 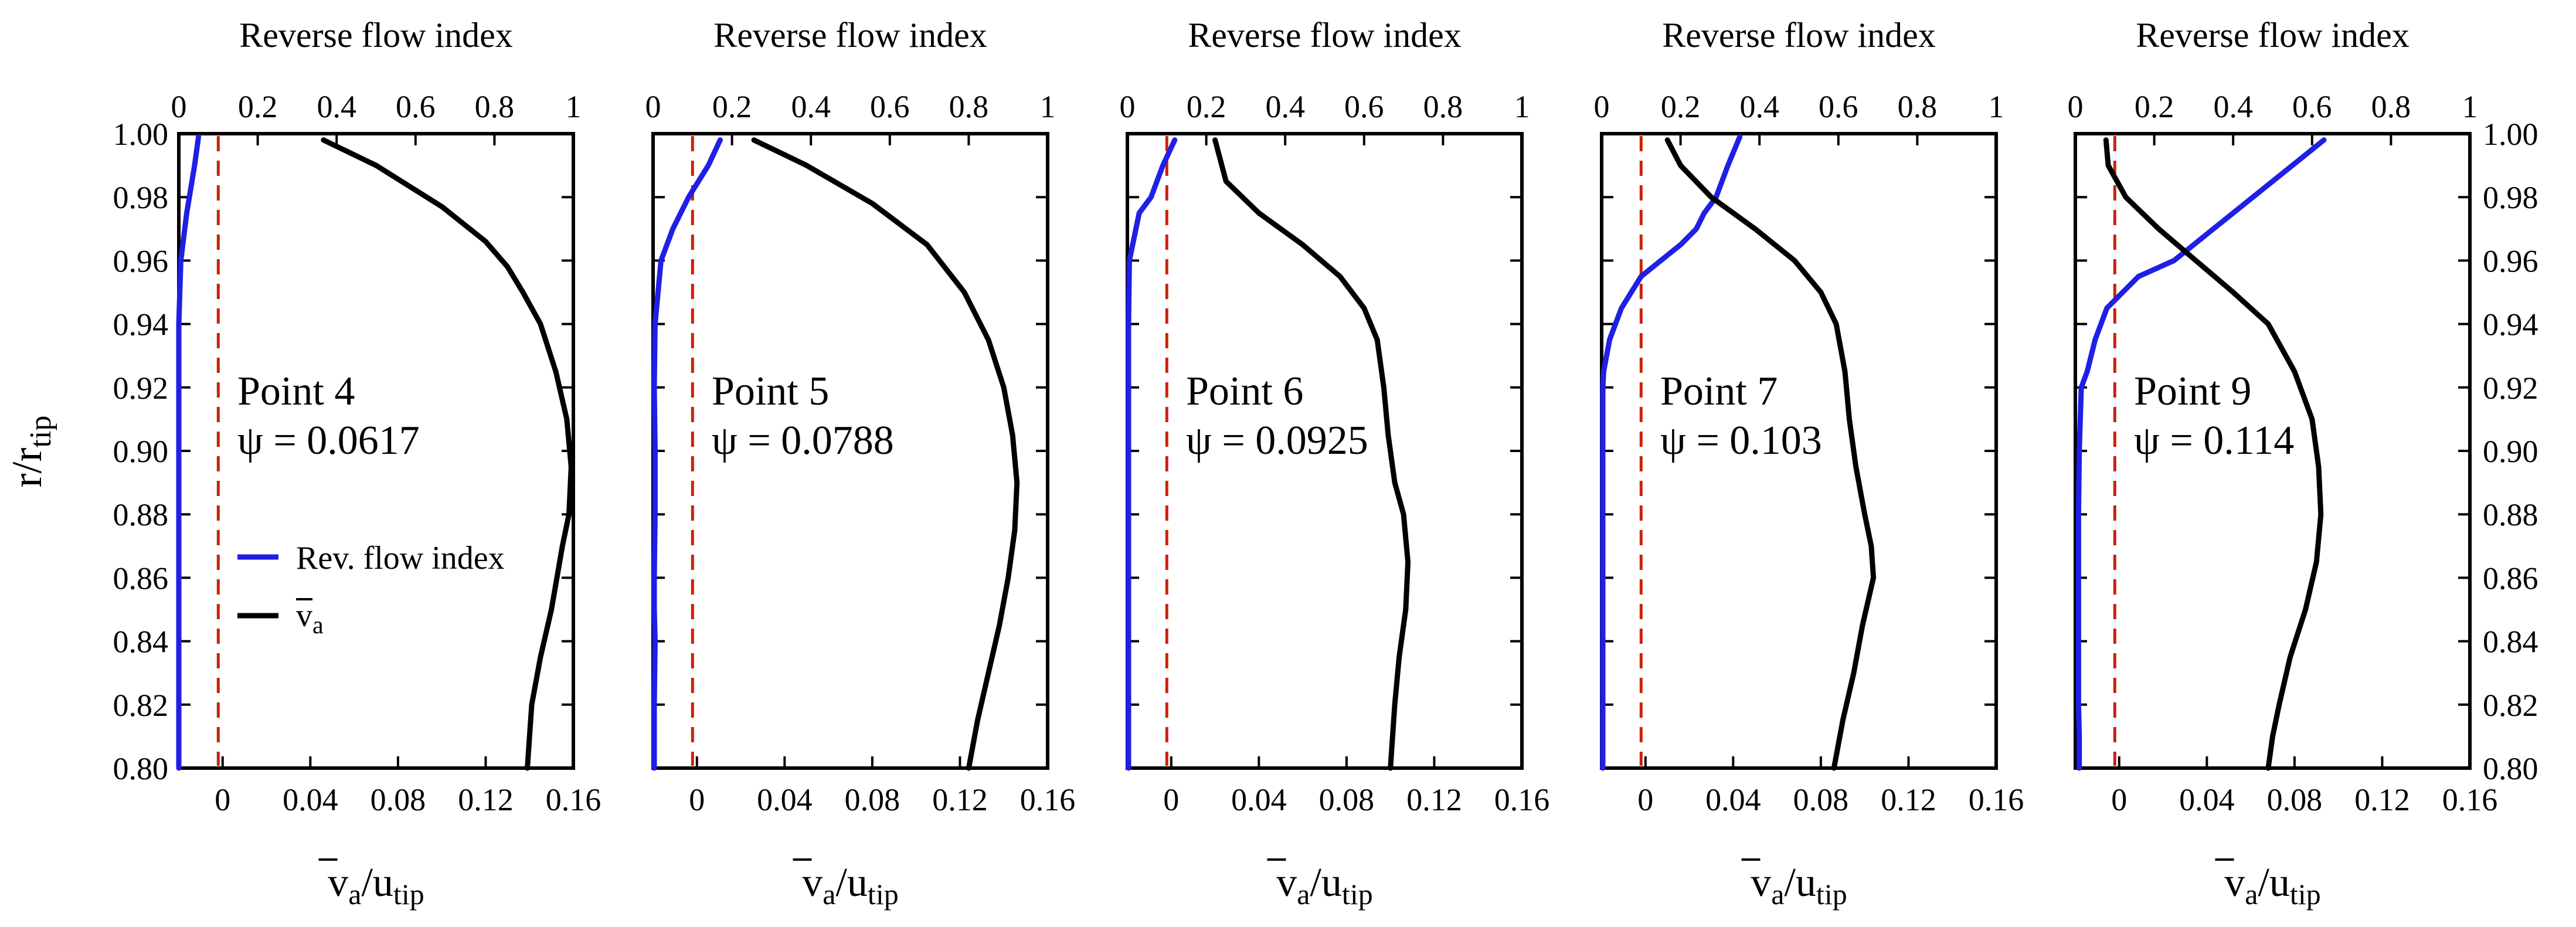 What do you see at coordinates (2510, 705) in the screenshot?
I see `y-tick-label-right: 0.82` at bounding box center [2510, 705].